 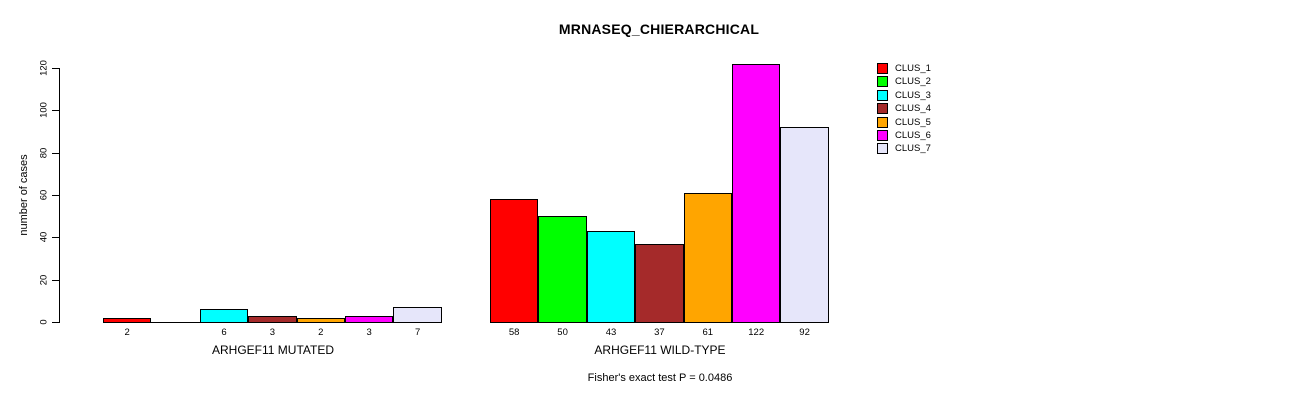 What do you see at coordinates (659, 29) in the screenshot?
I see `chart-title: MRNASEQ_CHIERARCHICAL` at bounding box center [659, 29].